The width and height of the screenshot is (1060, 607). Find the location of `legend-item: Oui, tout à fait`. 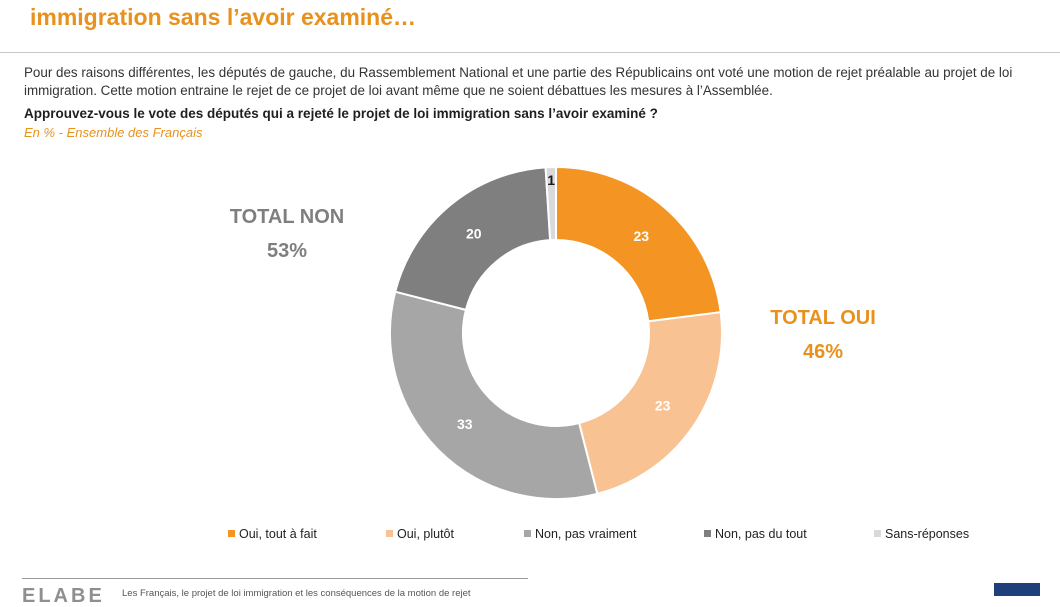

legend-item: Oui, tout à fait is located at coordinates (272, 534).